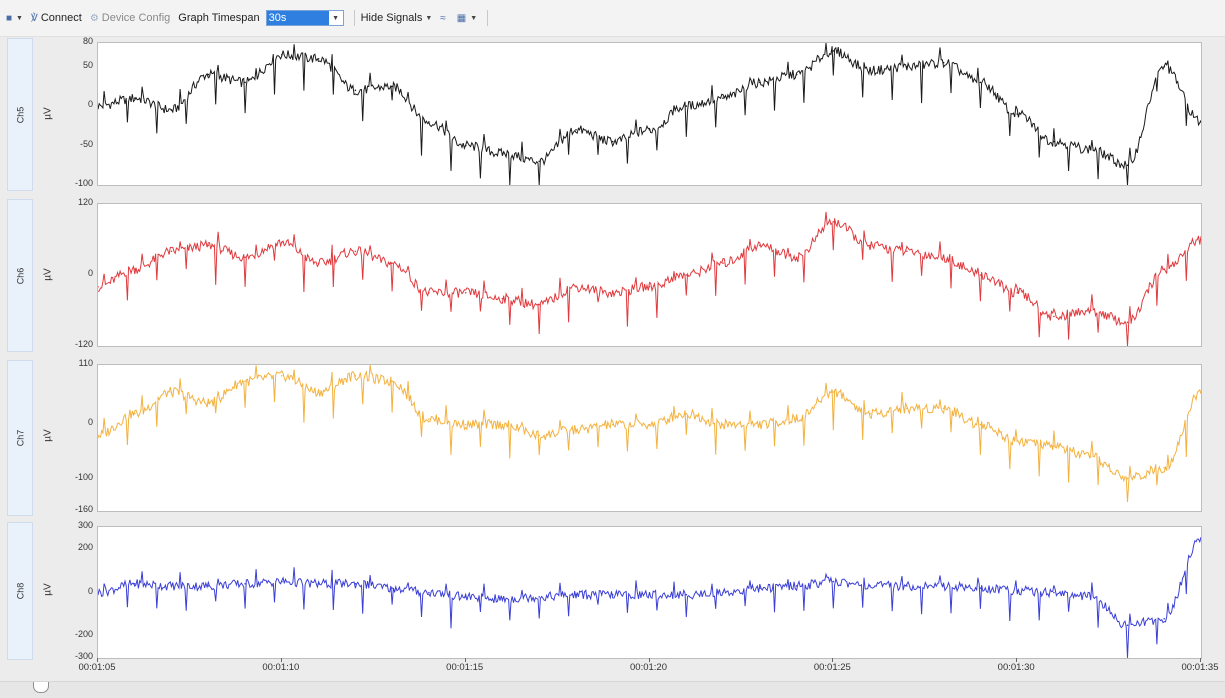  I want to click on y-axis-unit: µV, so click(48, 113).